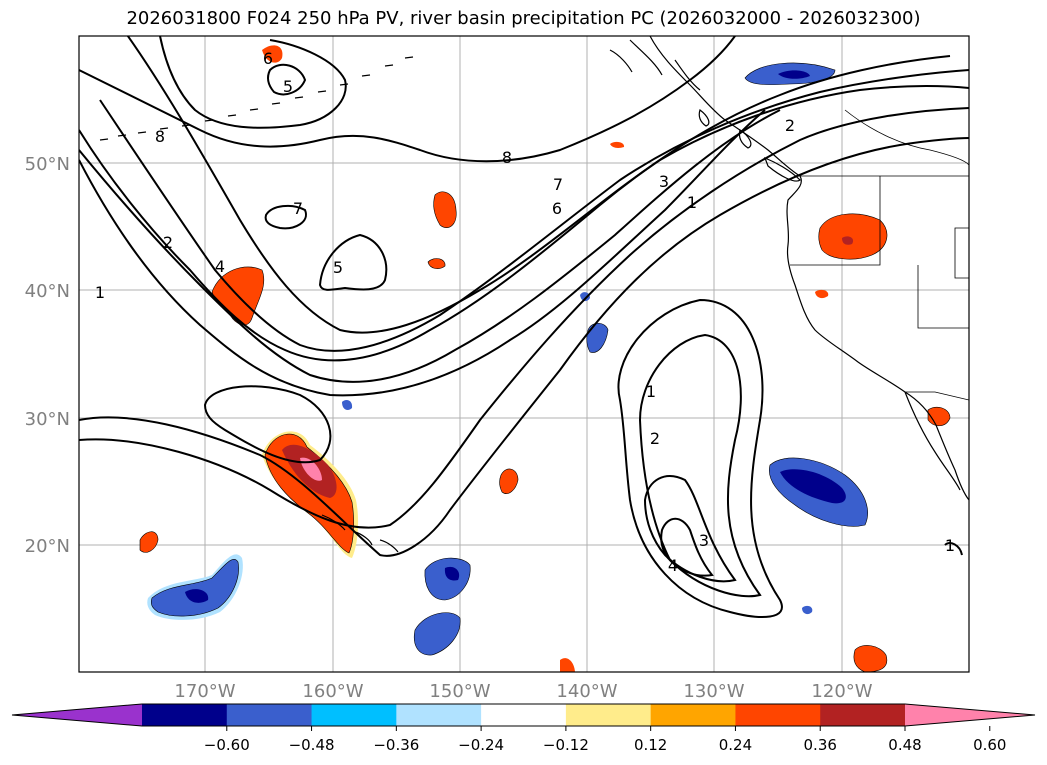 This screenshot has height=765, width=1047. I want to click on colorbar-outline, so click(523, 715).